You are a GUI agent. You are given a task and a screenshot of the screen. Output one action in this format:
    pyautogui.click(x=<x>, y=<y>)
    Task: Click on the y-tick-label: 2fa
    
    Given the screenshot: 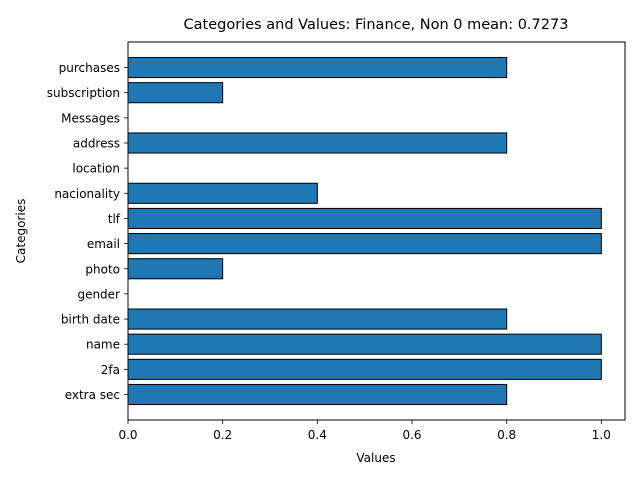 What is the action you would take?
    pyautogui.click(x=110, y=370)
    